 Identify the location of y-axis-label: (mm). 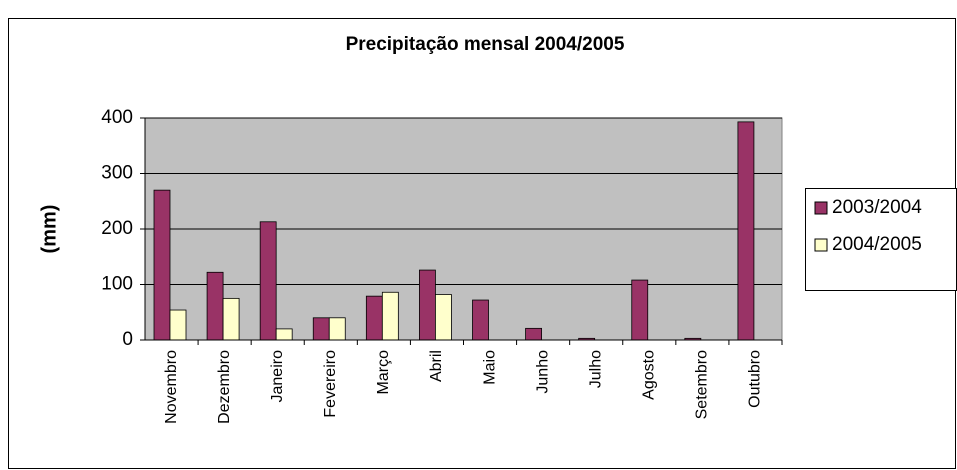
(49, 229).